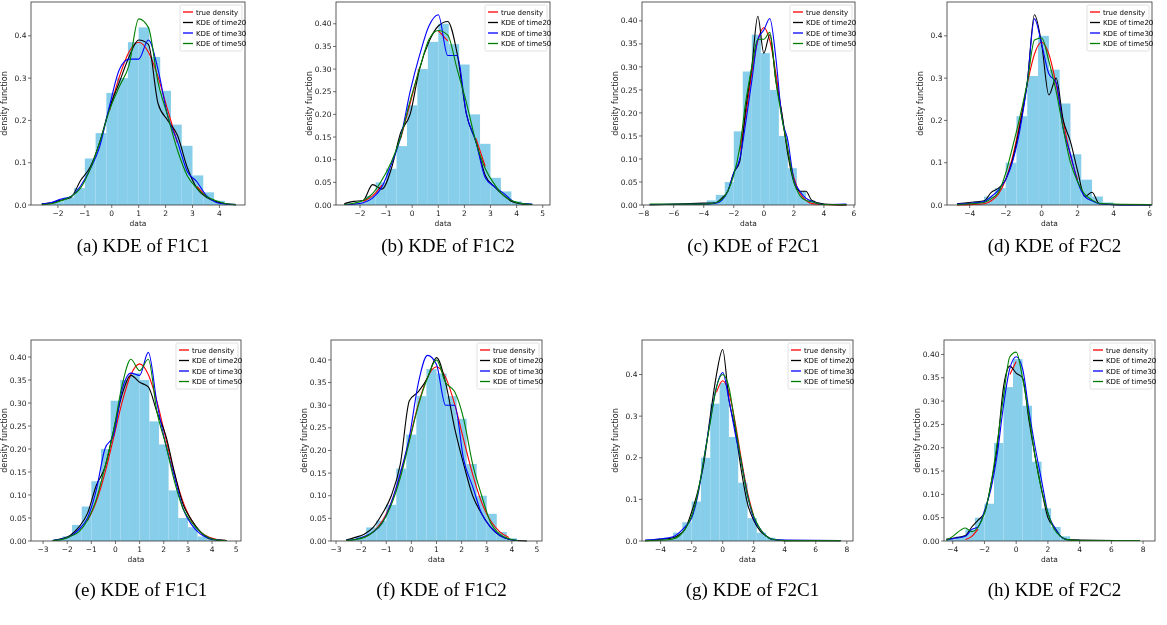 The image size is (1167, 625). Describe the element at coordinates (141, 590) in the screenshot. I see `text: (e) KDE of F1C1` at that location.